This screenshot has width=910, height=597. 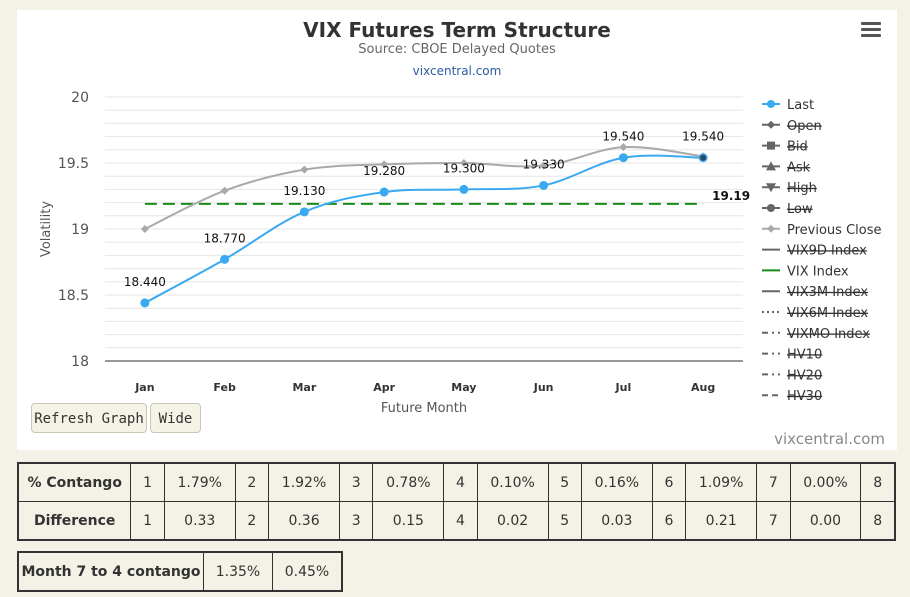 What do you see at coordinates (74, 482) in the screenshot?
I see `row-header: % Contango` at bounding box center [74, 482].